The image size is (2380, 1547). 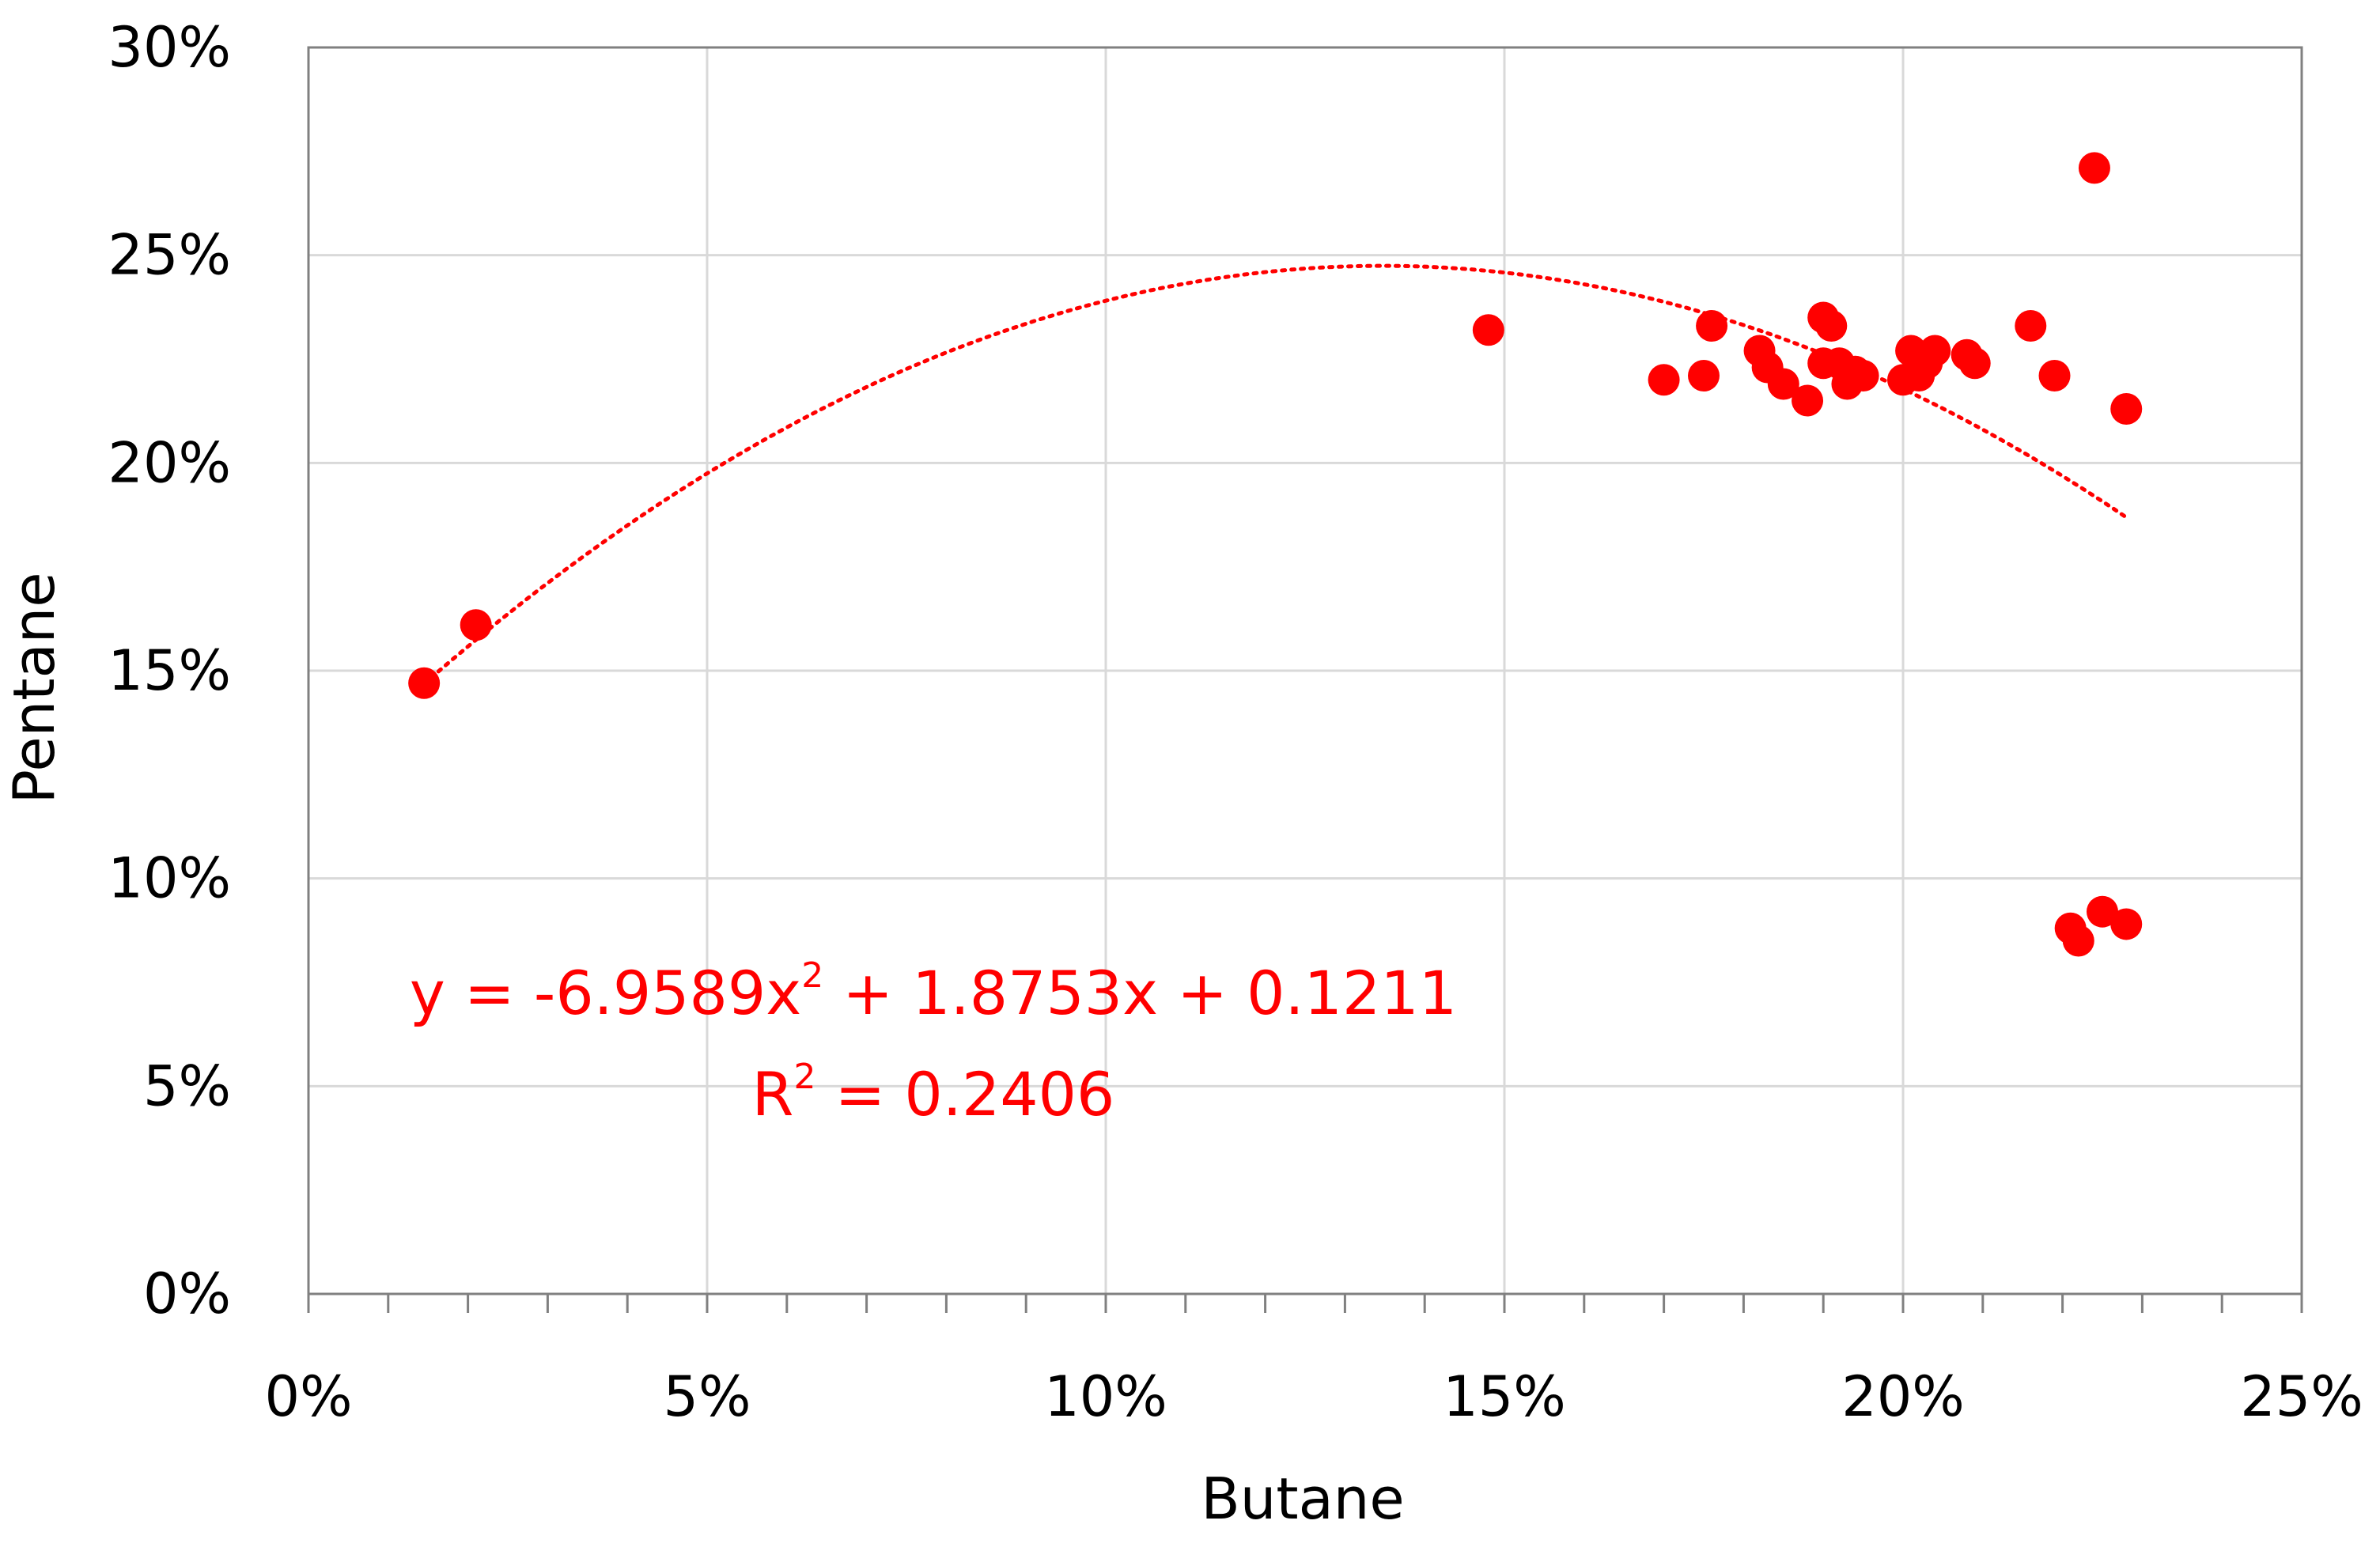 What do you see at coordinates (169, 878) in the screenshot?
I see `y-tick-label: 10%` at bounding box center [169, 878].